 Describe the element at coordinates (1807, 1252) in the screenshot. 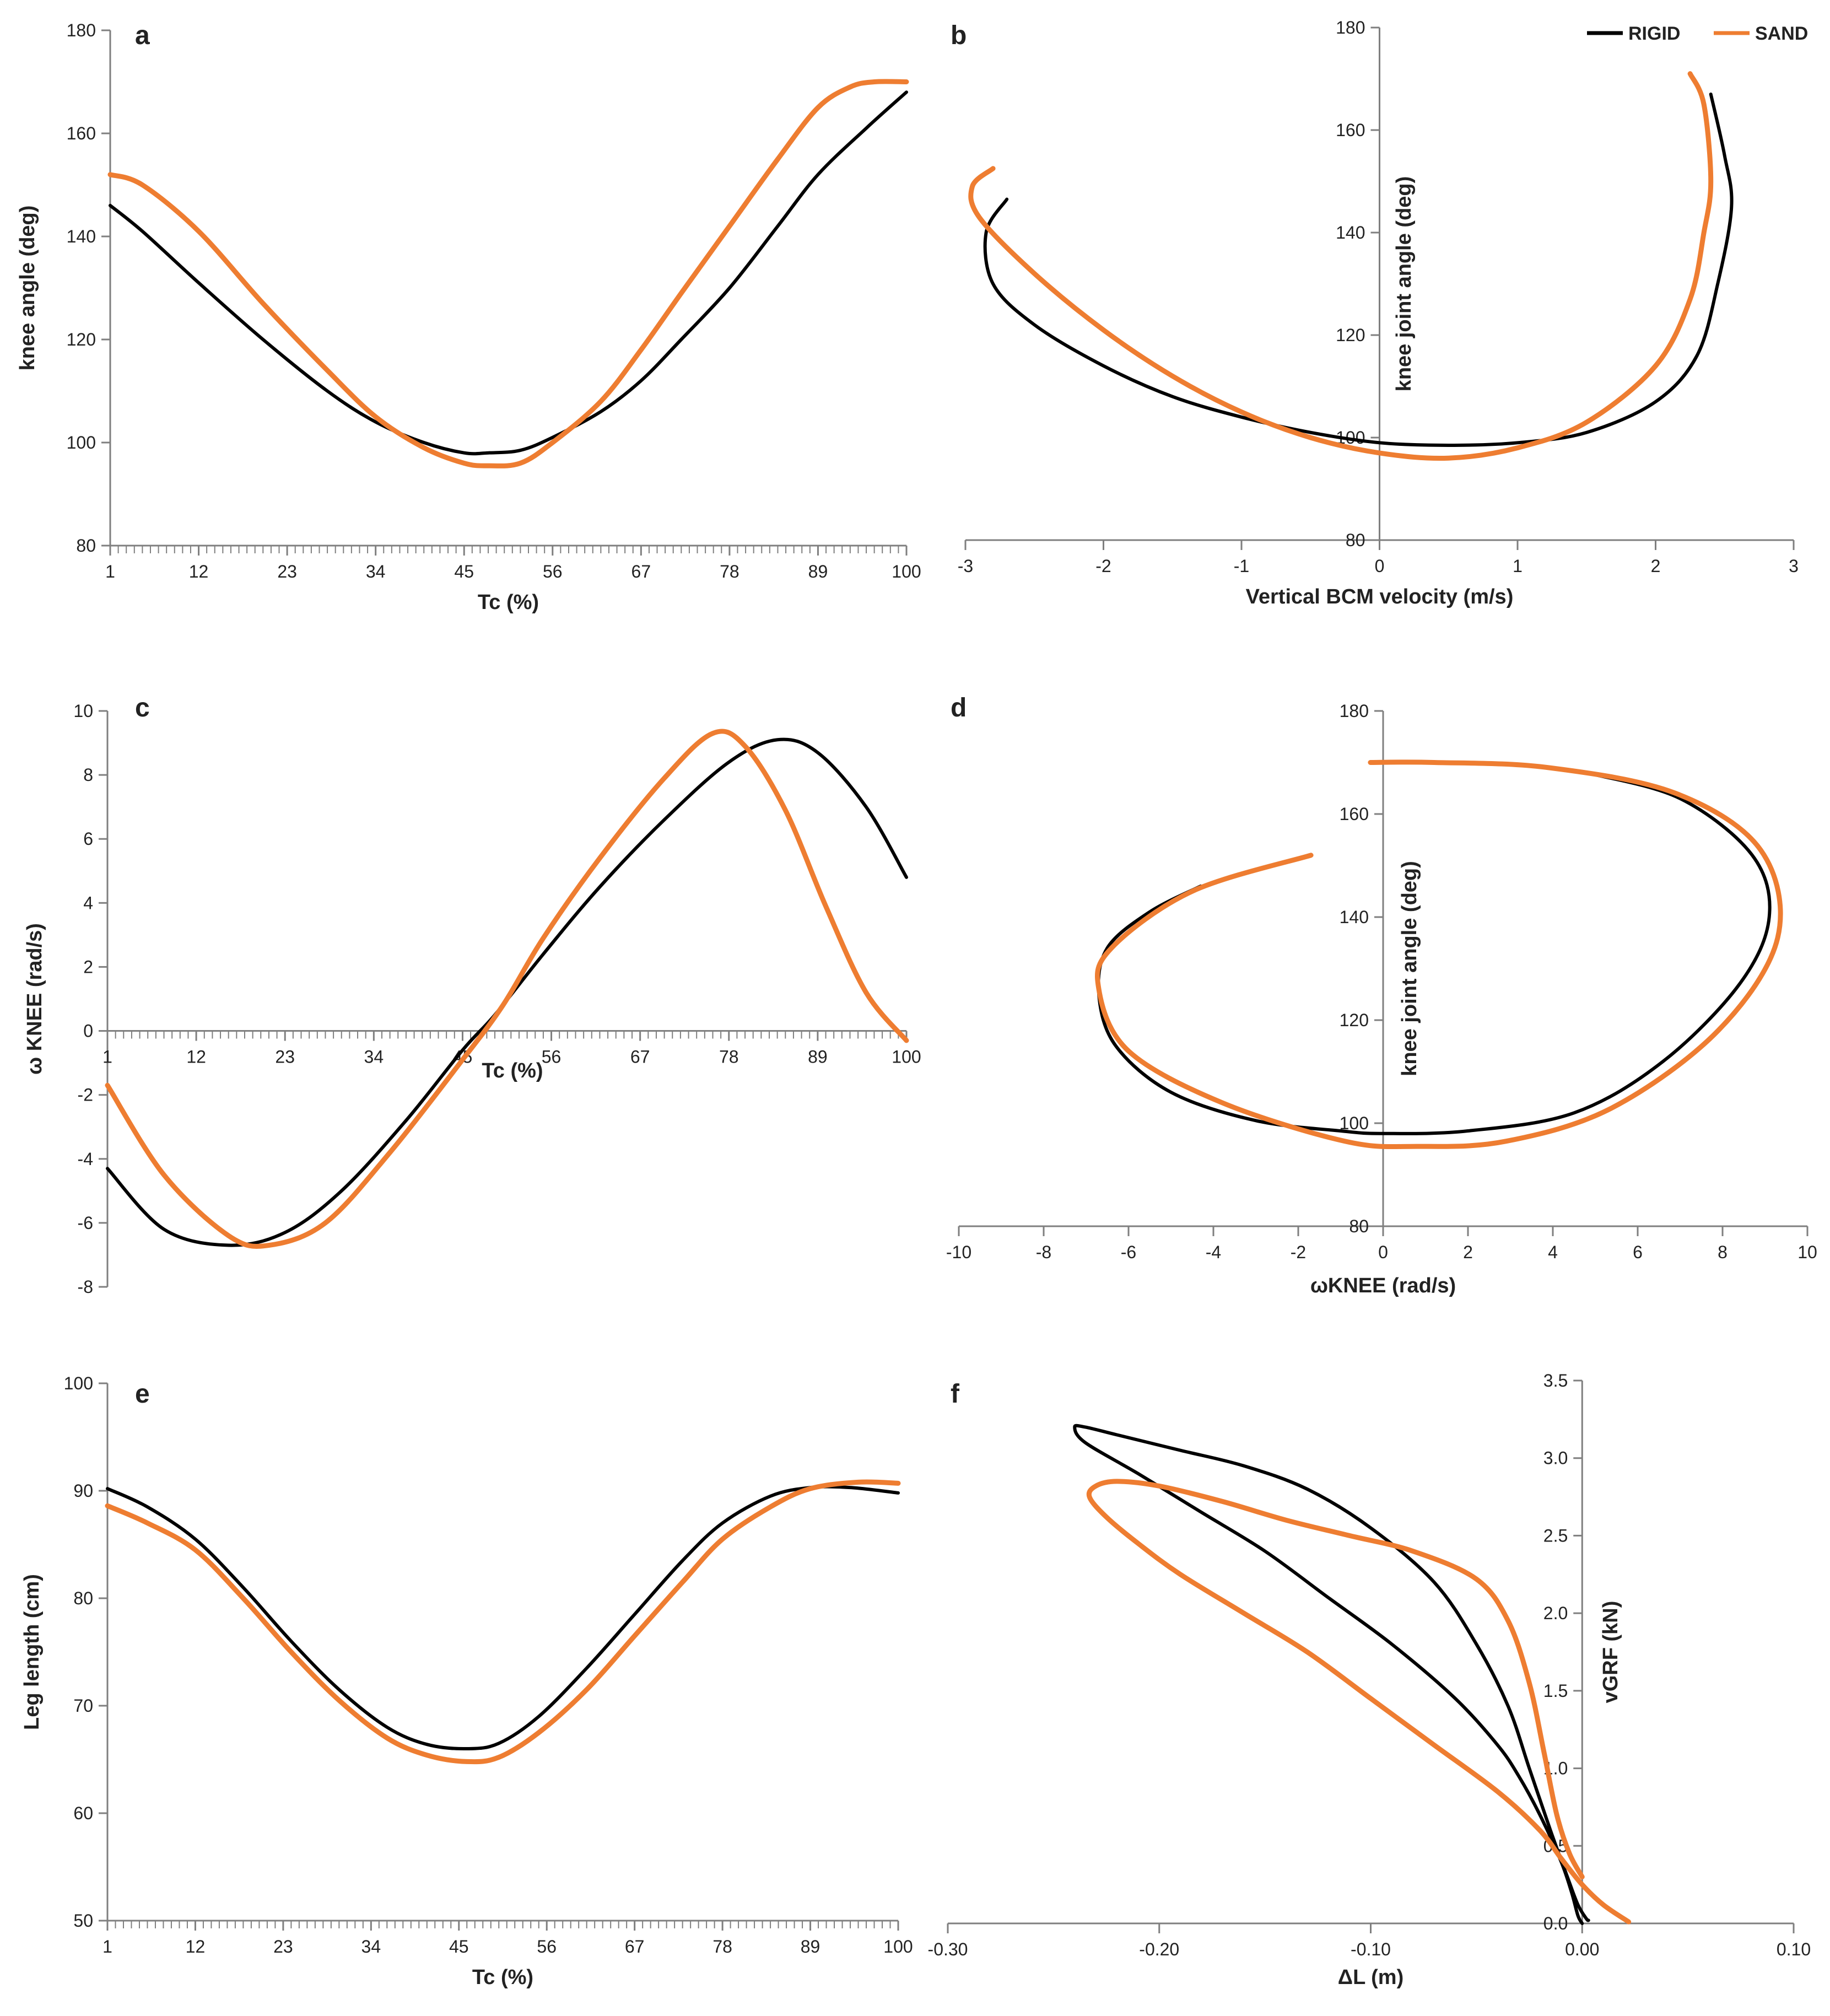

I see `x-tick-label: 10` at that location.